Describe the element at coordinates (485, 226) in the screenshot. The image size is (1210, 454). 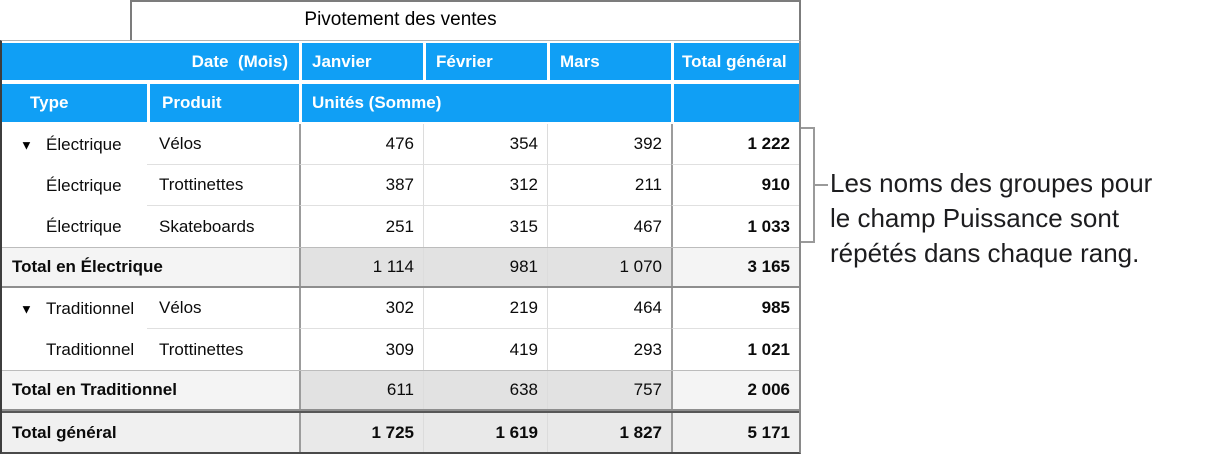
I see `cell-fevrier: 315` at that location.